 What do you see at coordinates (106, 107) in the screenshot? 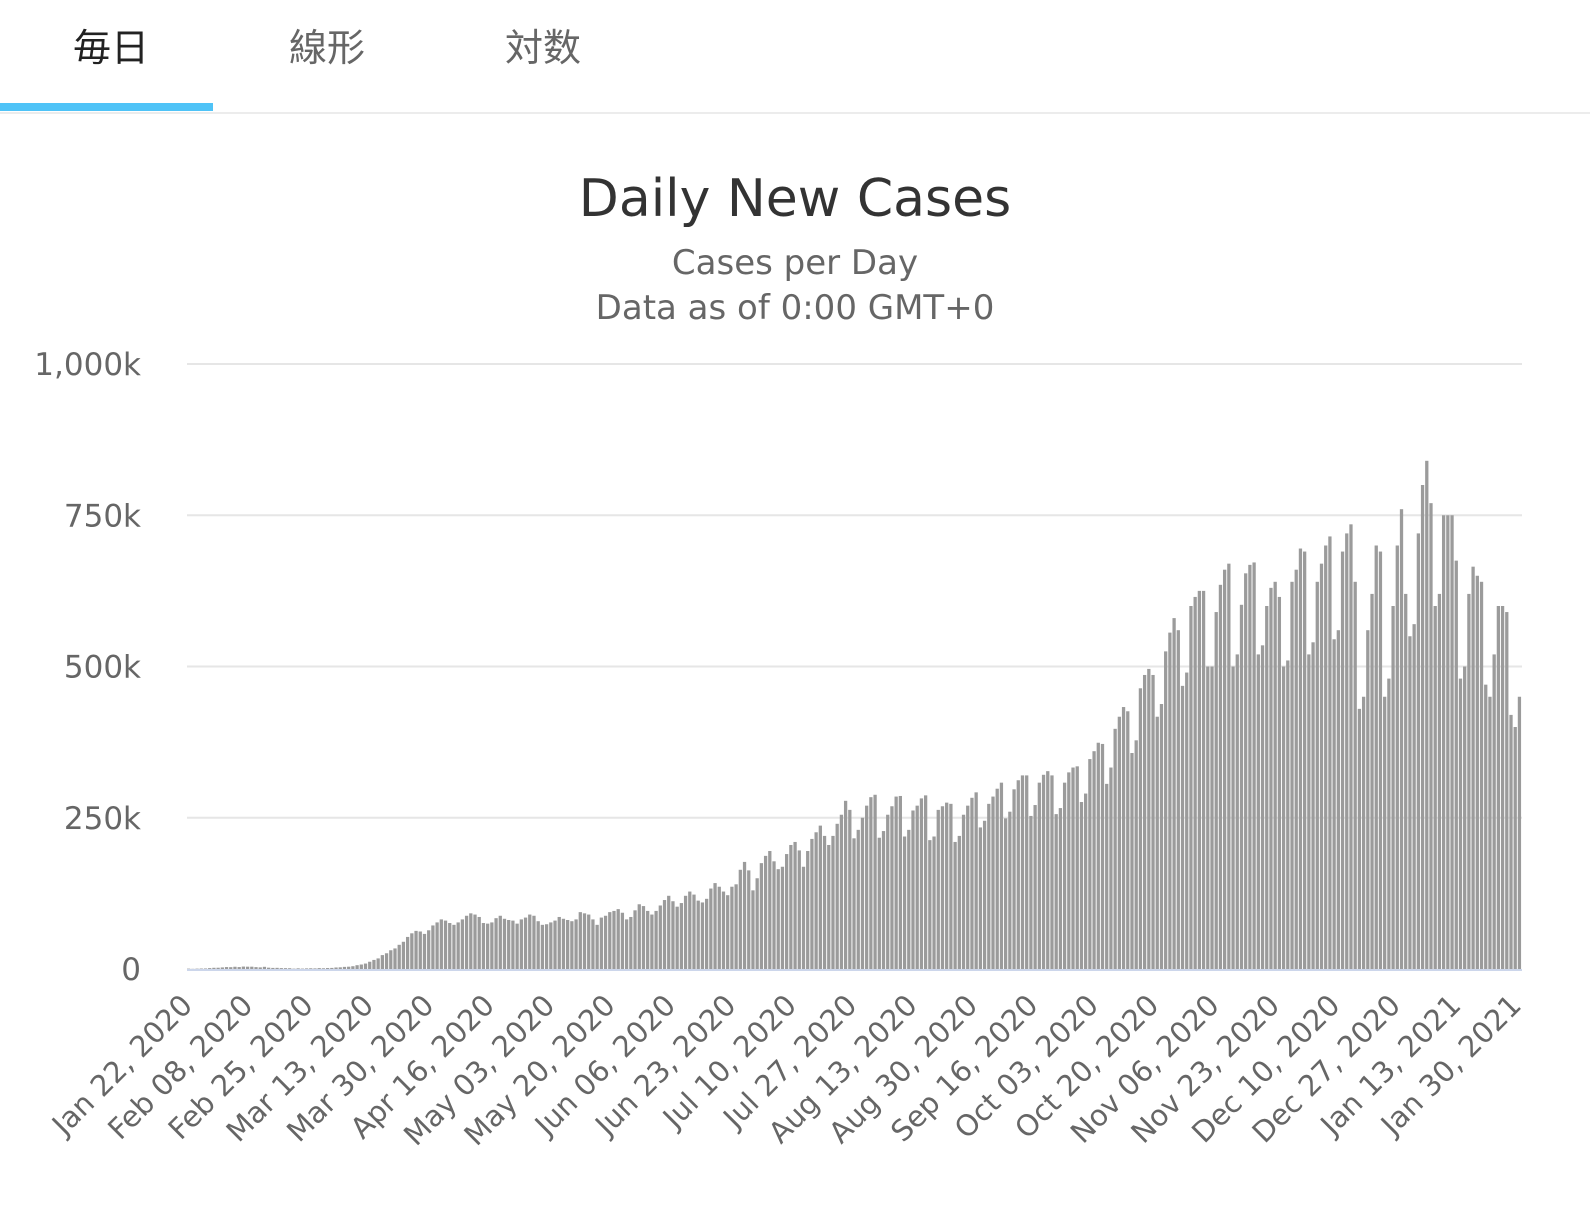
I see `active-tab-indicator` at bounding box center [106, 107].